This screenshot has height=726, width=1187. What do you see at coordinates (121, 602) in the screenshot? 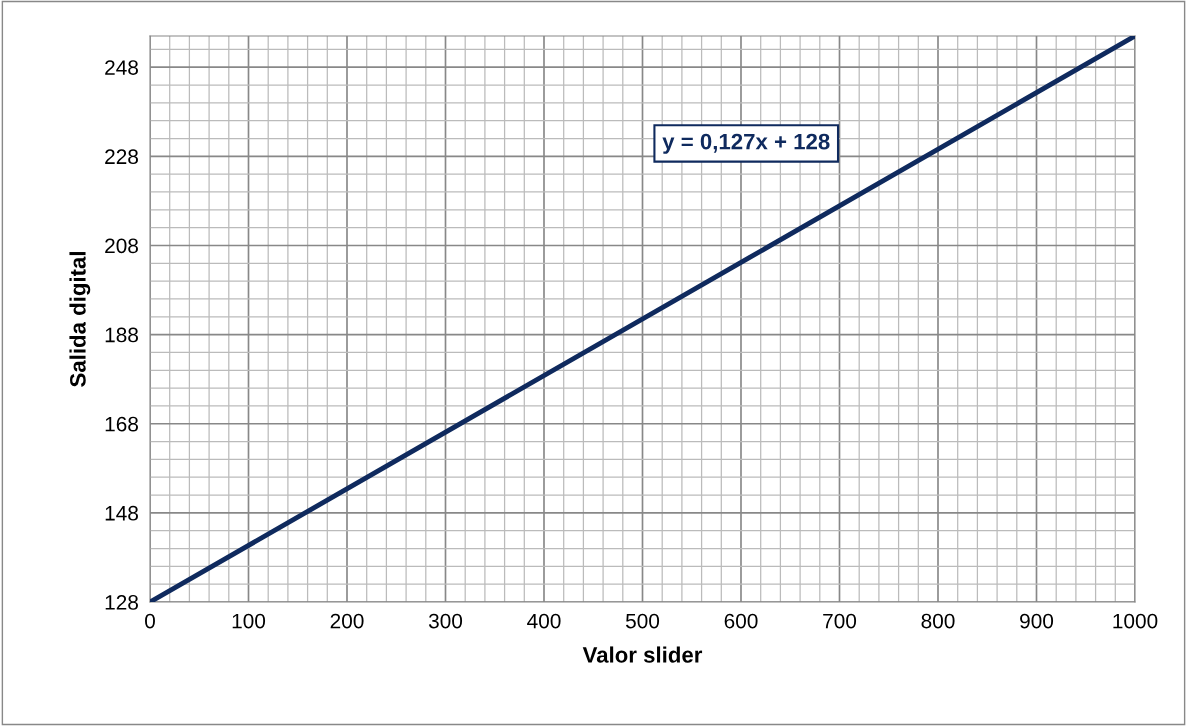
I see `y-tick-label: 128` at bounding box center [121, 602].